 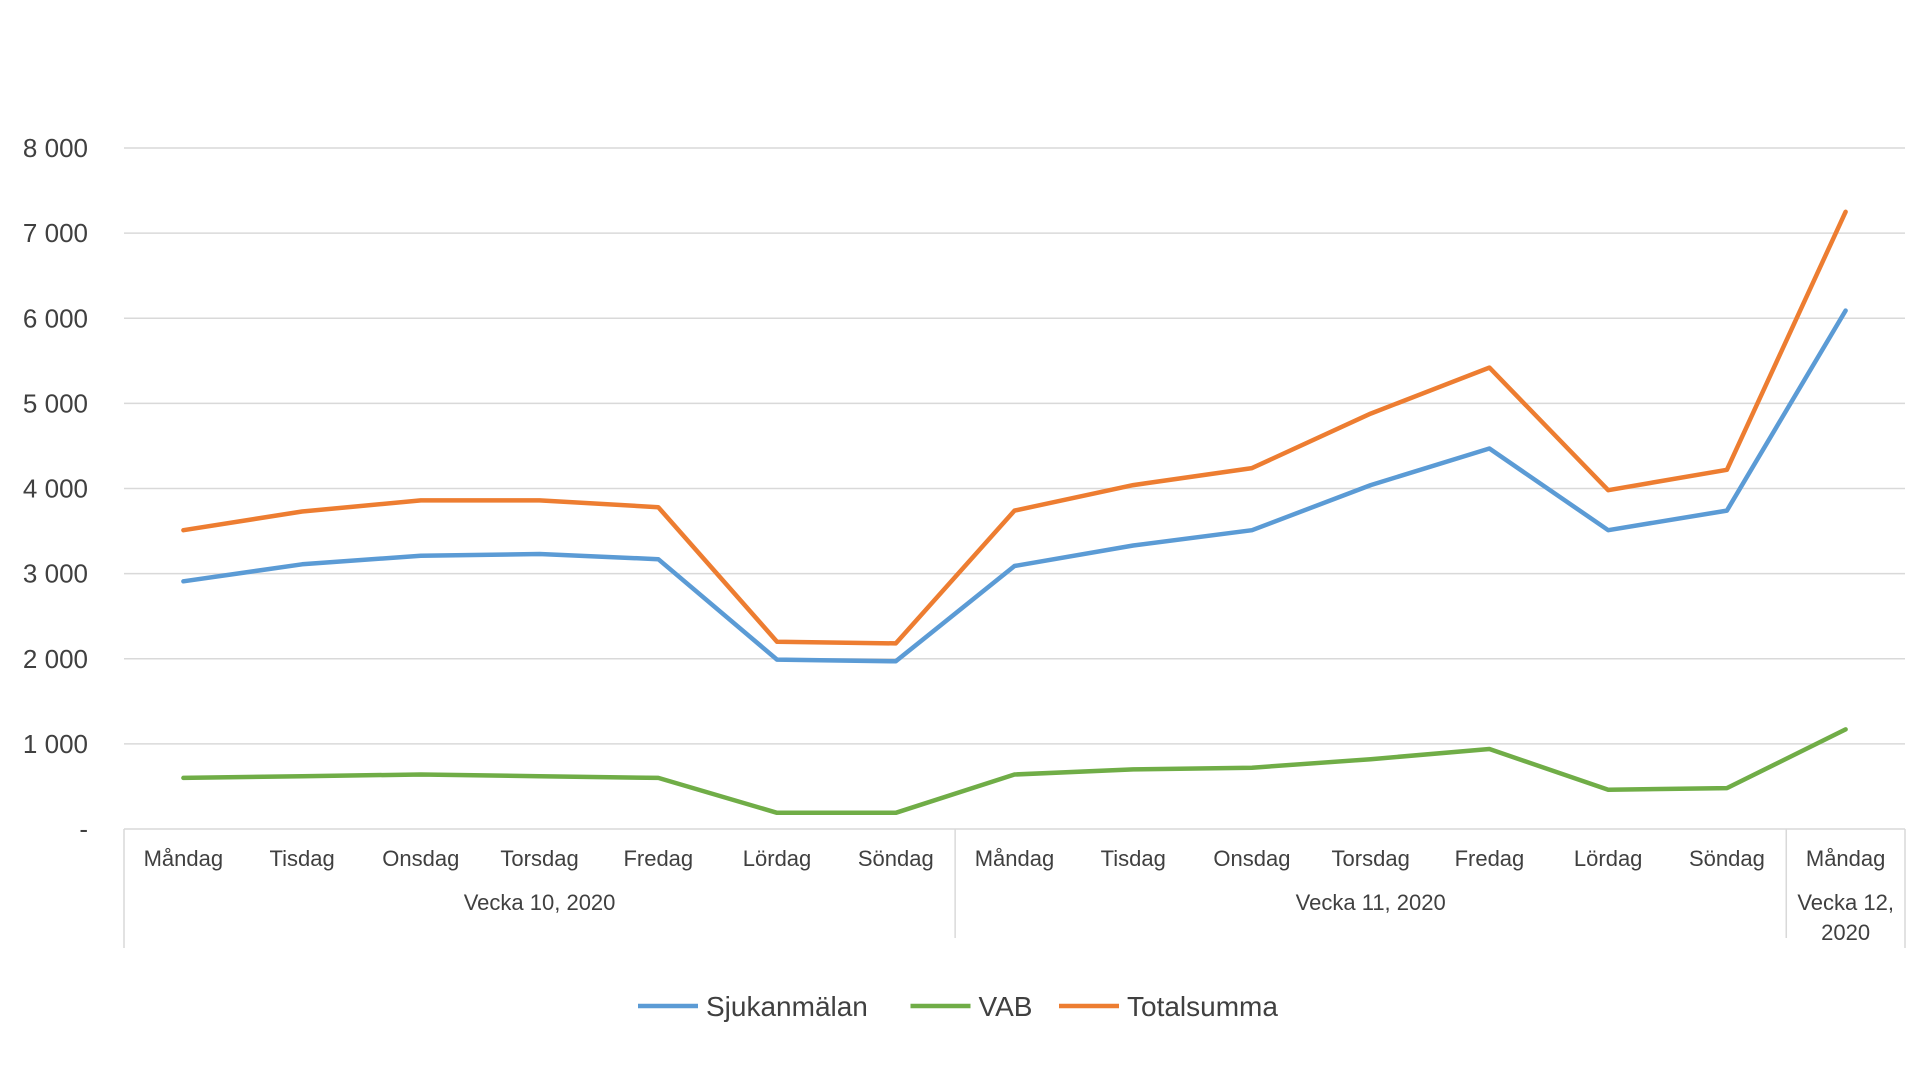 I want to click on y-tick-label: -, so click(x=83, y=829).